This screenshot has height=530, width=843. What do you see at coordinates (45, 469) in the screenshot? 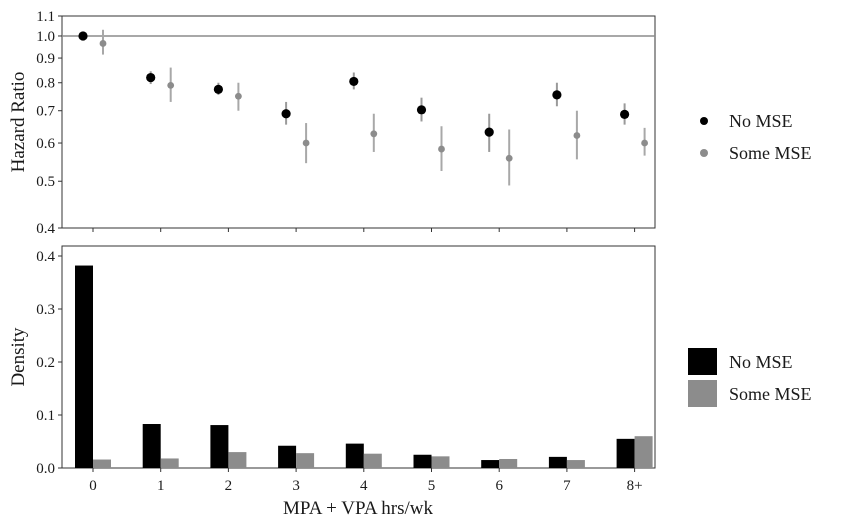
I see `y-tick-label: 0.0` at bounding box center [45, 469].